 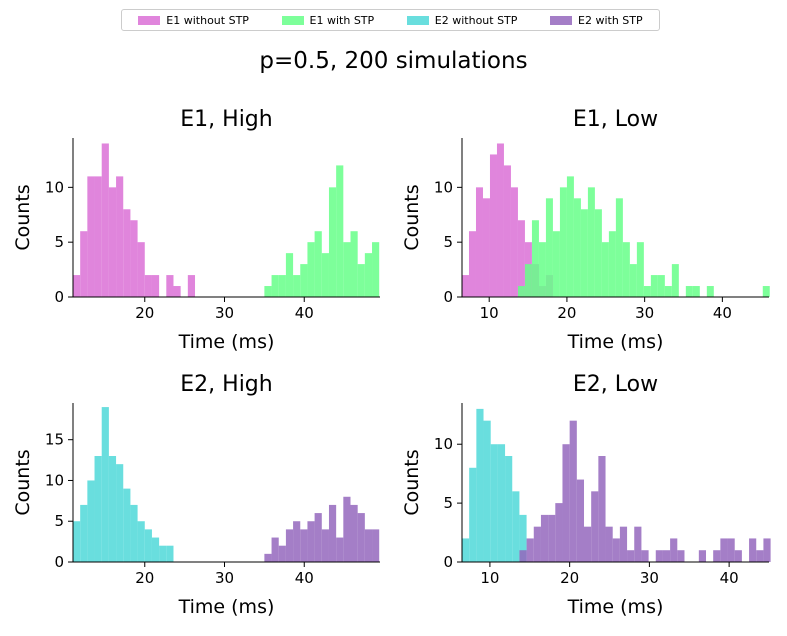 What do you see at coordinates (566, 313) in the screenshot?
I see `x-tick-label: 20` at bounding box center [566, 313].